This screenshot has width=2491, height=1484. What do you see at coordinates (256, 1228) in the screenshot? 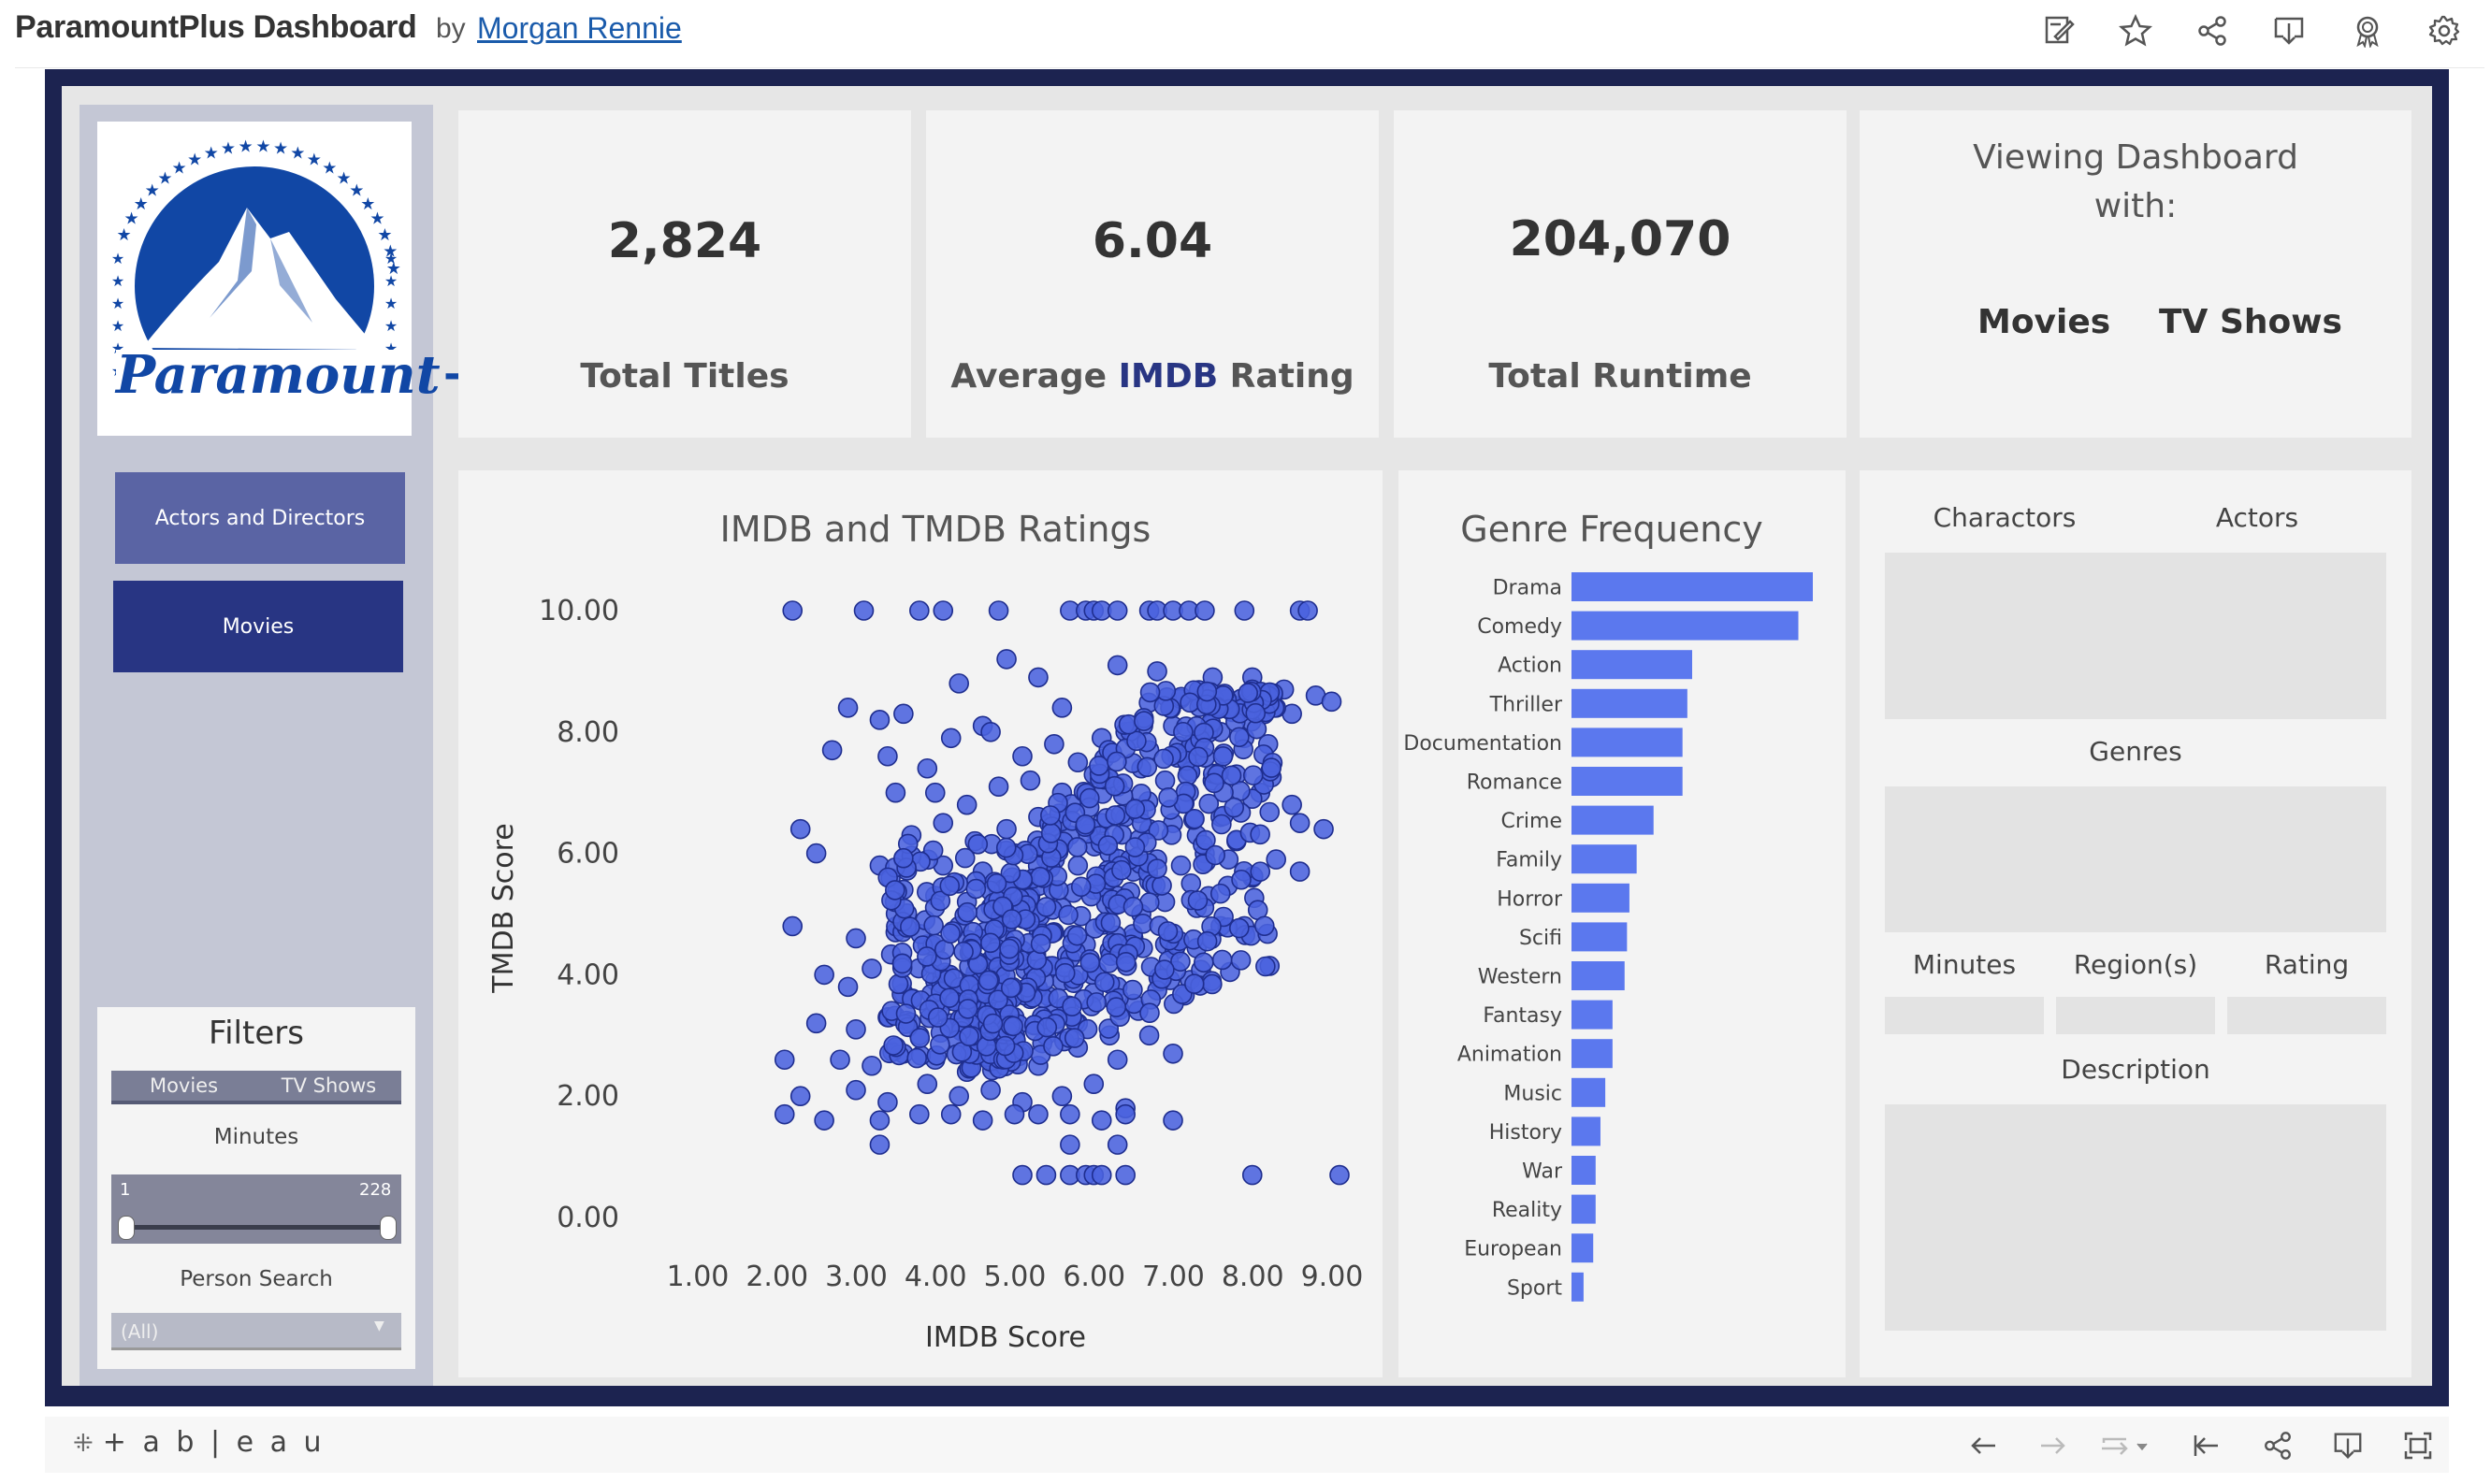
I see `slider-track` at bounding box center [256, 1228].